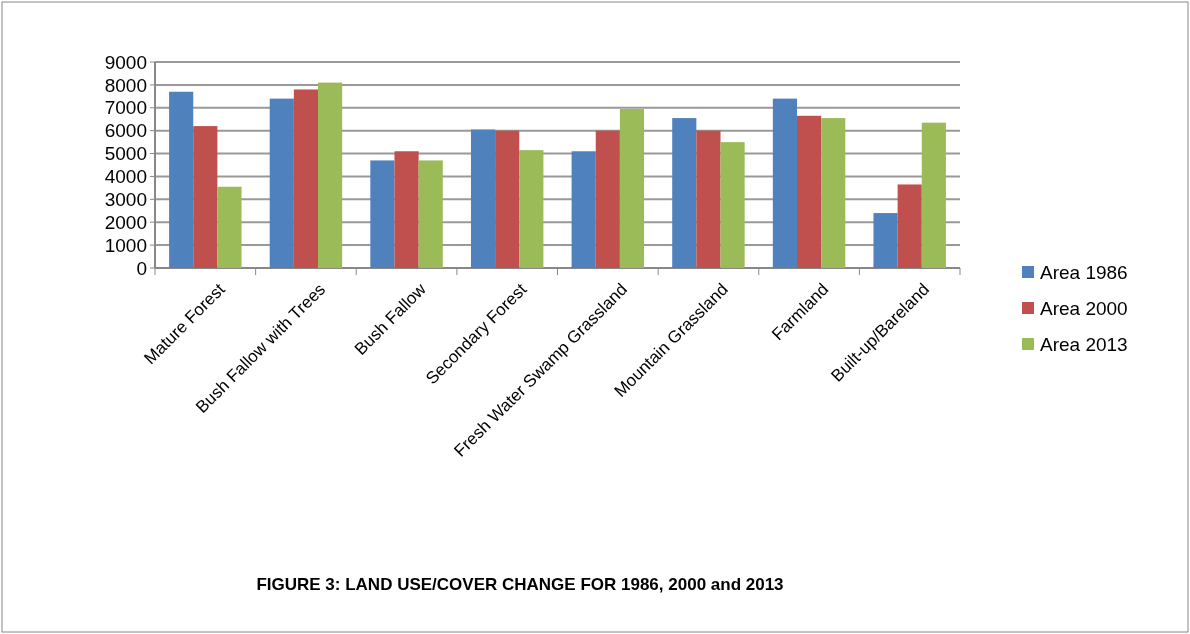  Describe the element at coordinates (125, 85) in the screenshot. I see `y-tick-label: 8000` at that location.